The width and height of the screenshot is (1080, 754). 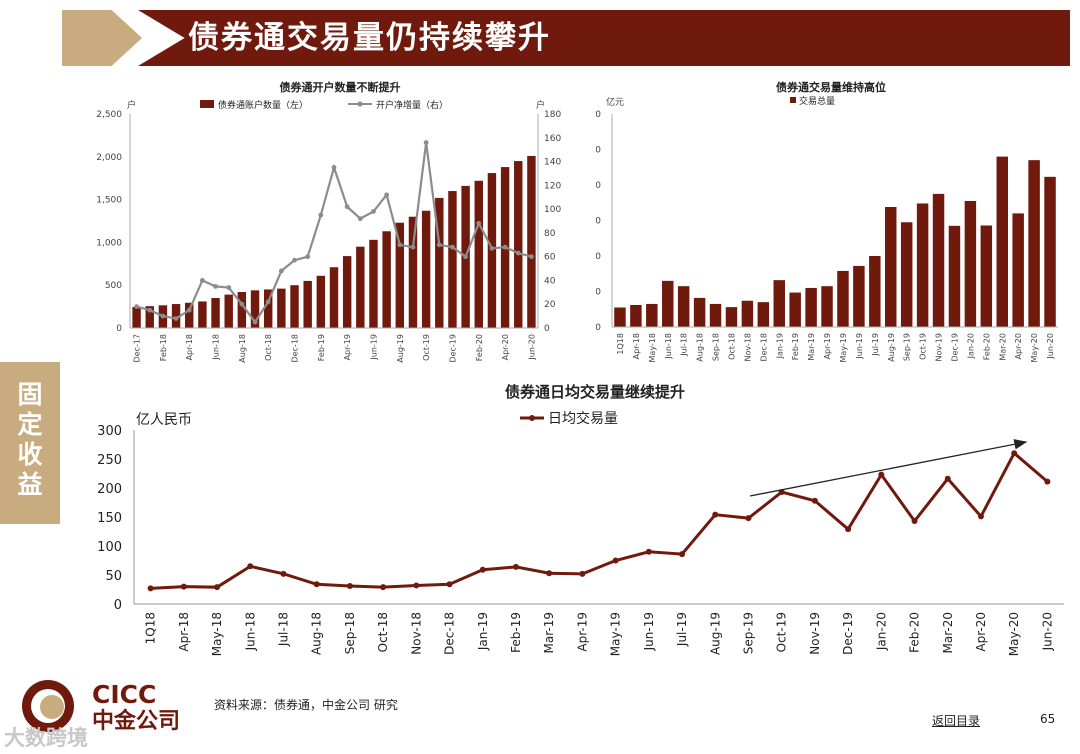 I want to click on chart1-left-unit: 户, so click(x=131, y=105).